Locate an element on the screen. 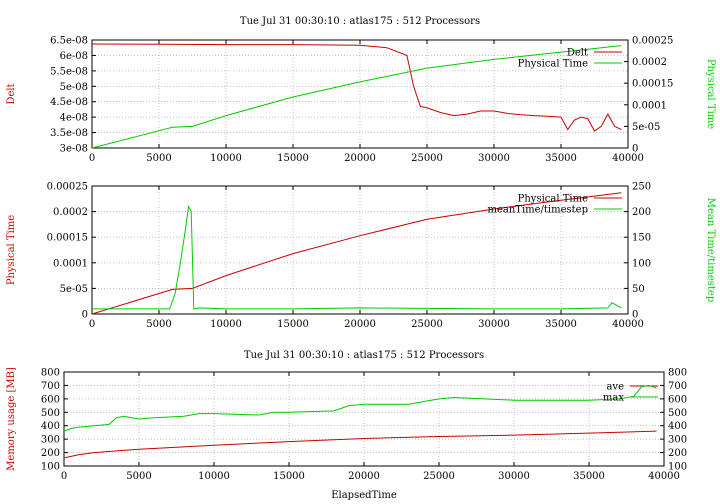  legend-entry-label: ave is located at coordinates (615, 387).